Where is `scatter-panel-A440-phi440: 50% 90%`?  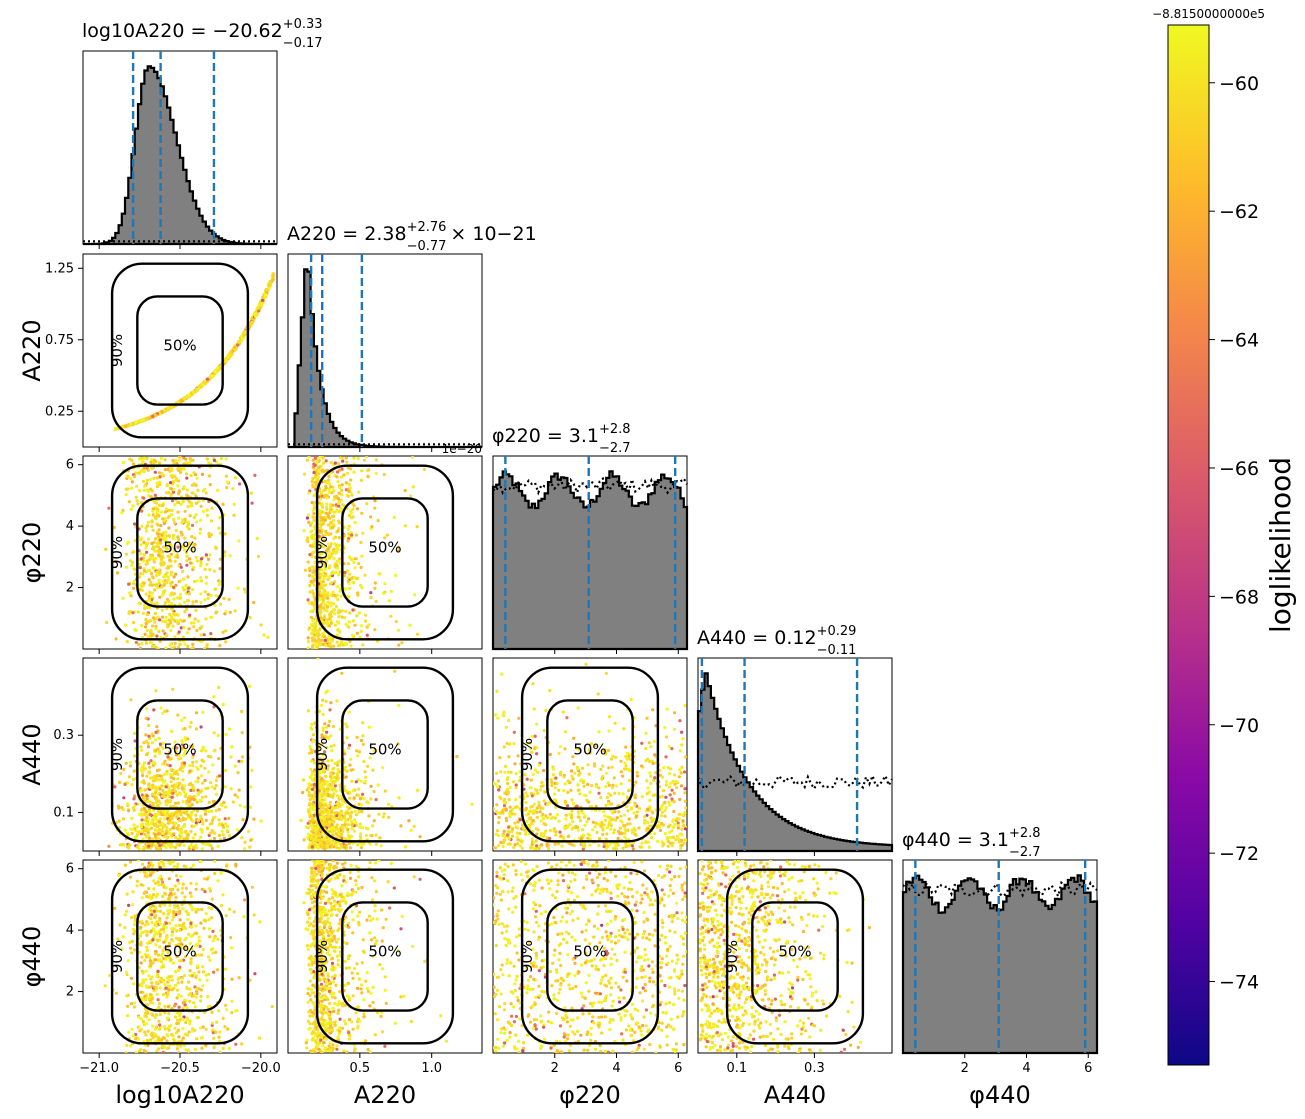
scatter-panel-A440-phi440: 50% 90% is located at coordinates (795, 956).